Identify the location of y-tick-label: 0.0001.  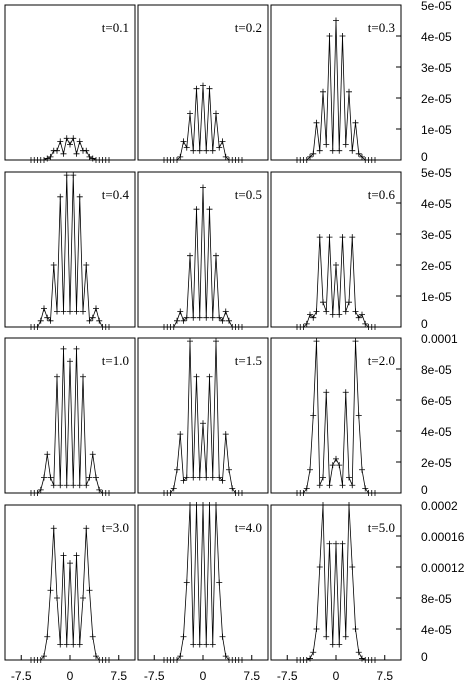
(439, 339).